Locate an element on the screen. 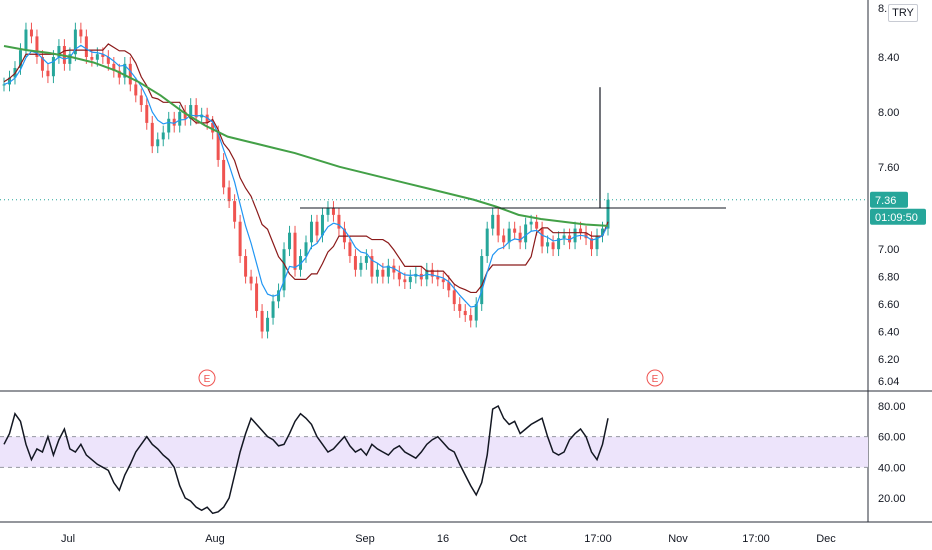  currency-badge: TRY is located at coordinates (903, 13).